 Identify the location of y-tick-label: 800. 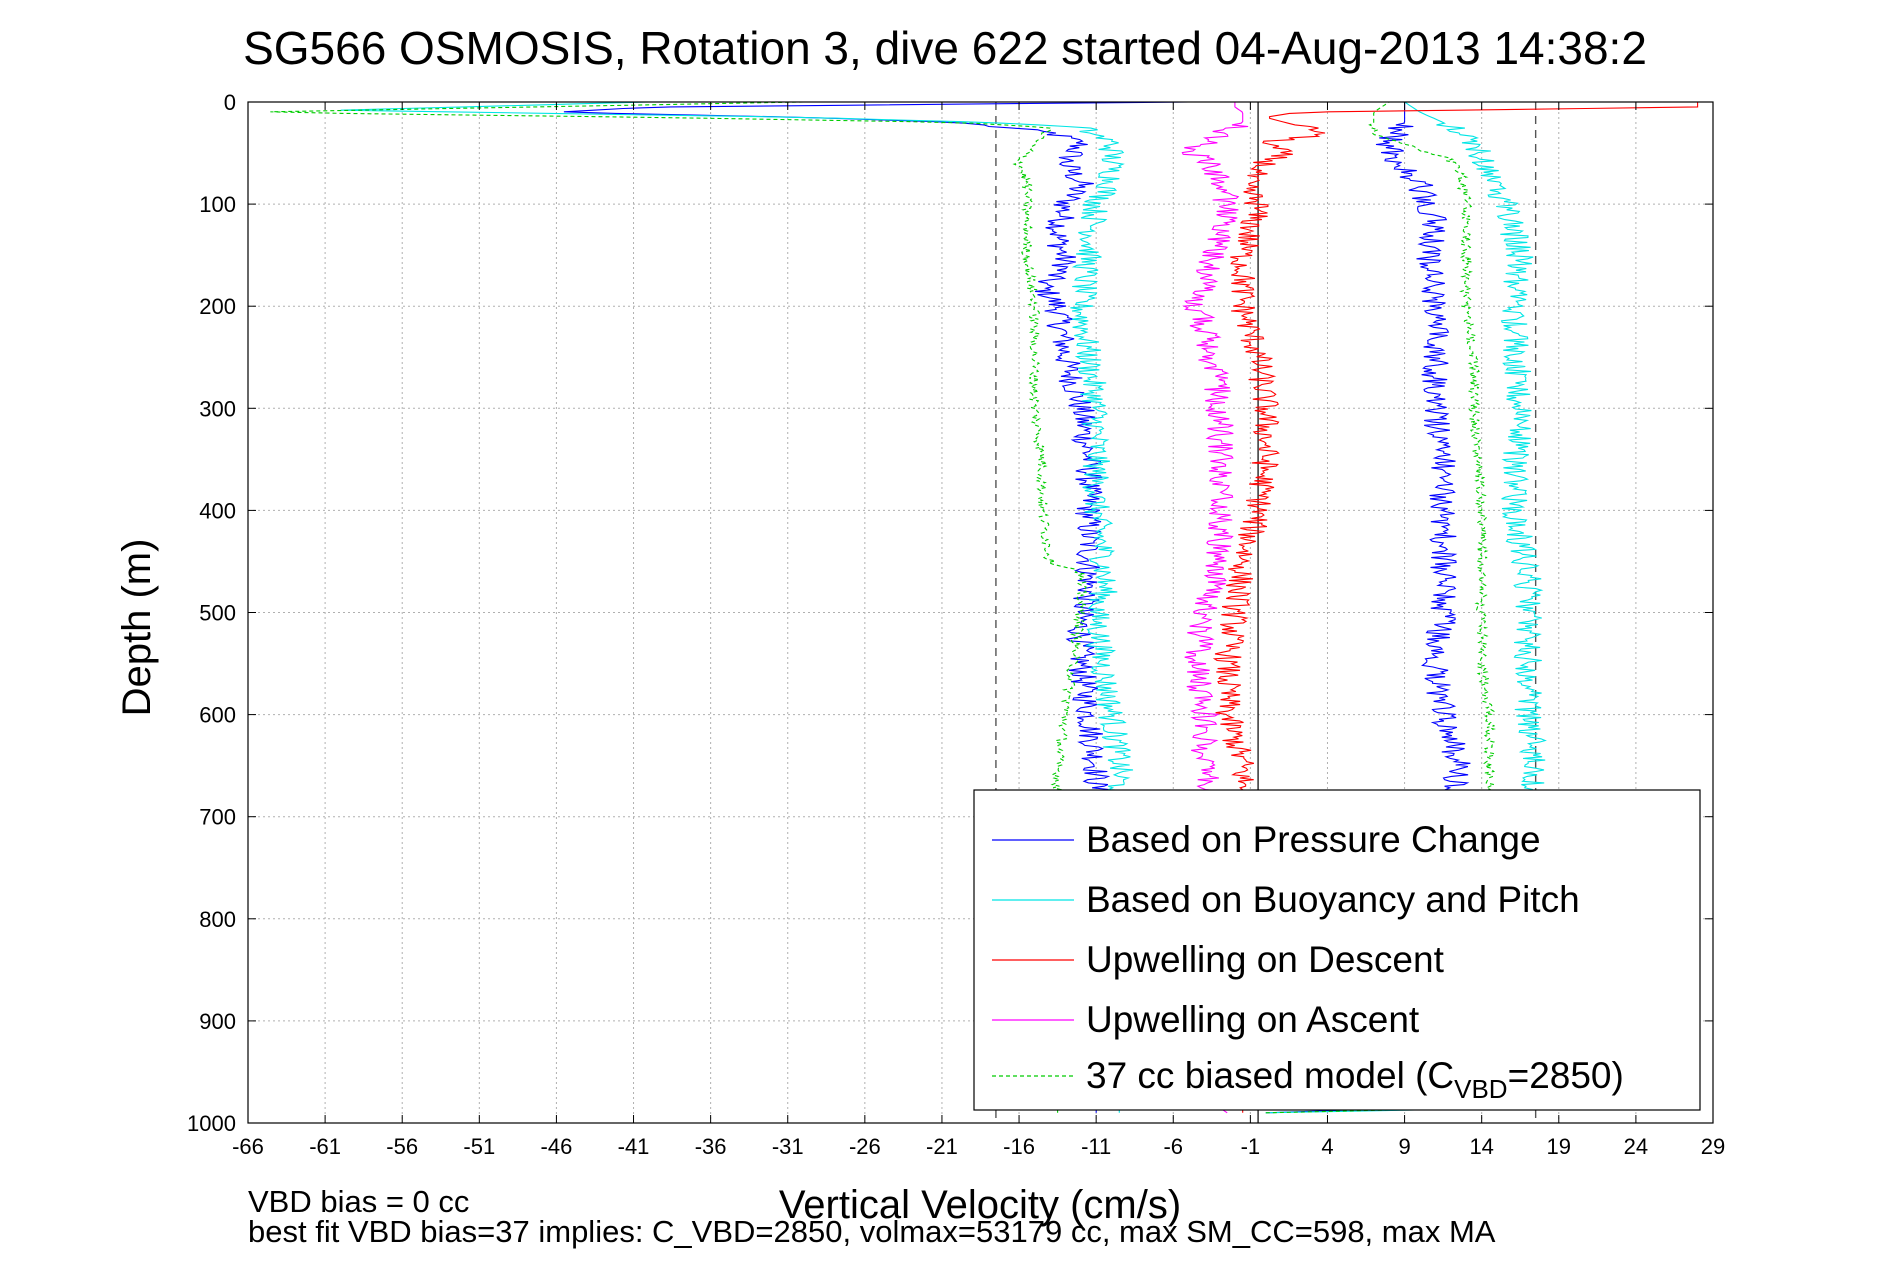
(217, 919).